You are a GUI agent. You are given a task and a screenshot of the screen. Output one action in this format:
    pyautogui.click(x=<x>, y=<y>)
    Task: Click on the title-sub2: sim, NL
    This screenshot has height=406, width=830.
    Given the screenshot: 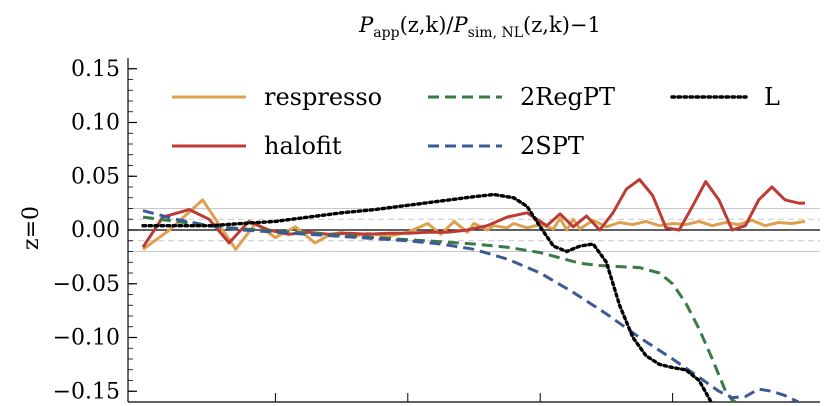 What is the action you would take?
    pyautogui.click(x=495, y=33)
    